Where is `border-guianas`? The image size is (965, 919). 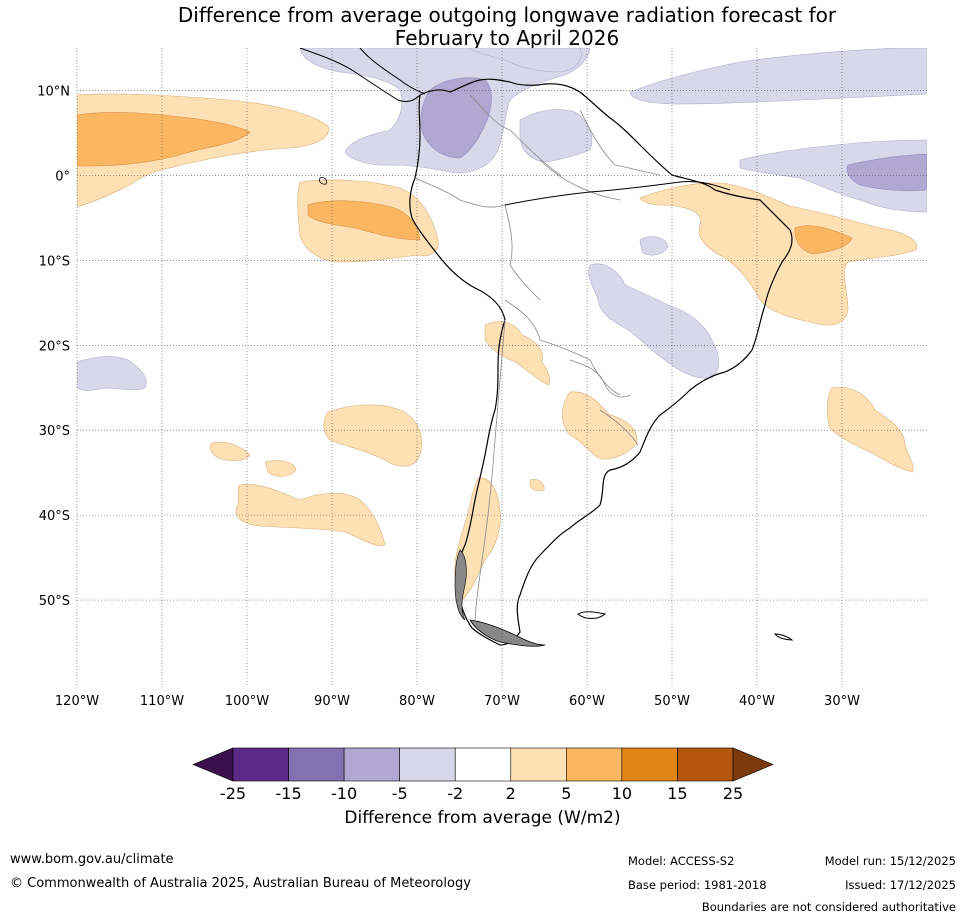
border-guianas is located at coordinates (620, 142).